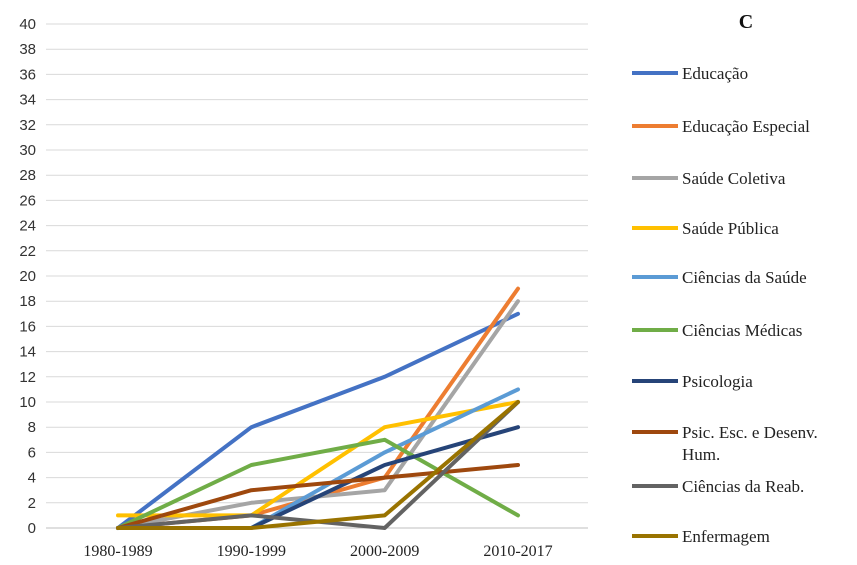 The height and width of the screenshot is (565, 857). I want to click on y-tick-label-28: 28, so click(27, 175).